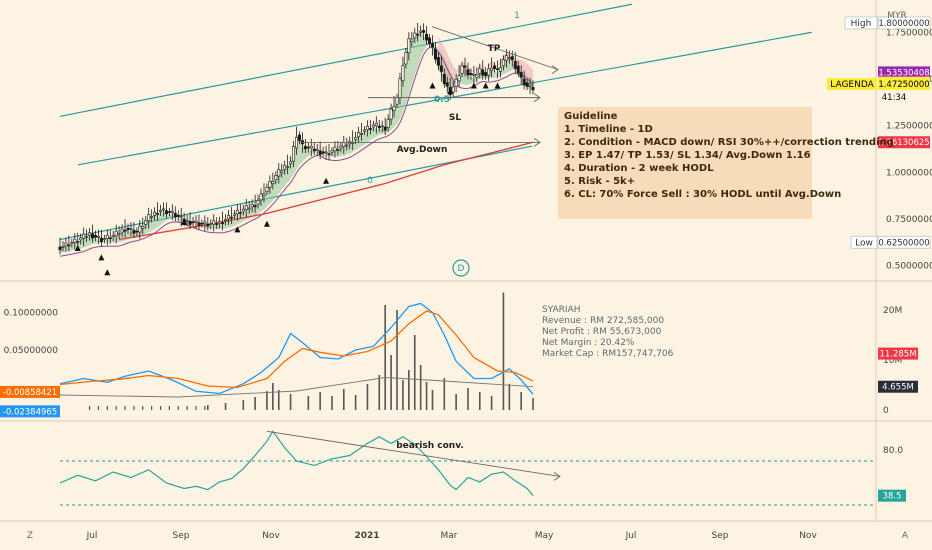 Image resolution: width=932 pixels, height=550 pixels. What do you see at coordinates (892, 495) in the screenshot?
I see `rsi-value-label-box` at bounding box center [892, 495].